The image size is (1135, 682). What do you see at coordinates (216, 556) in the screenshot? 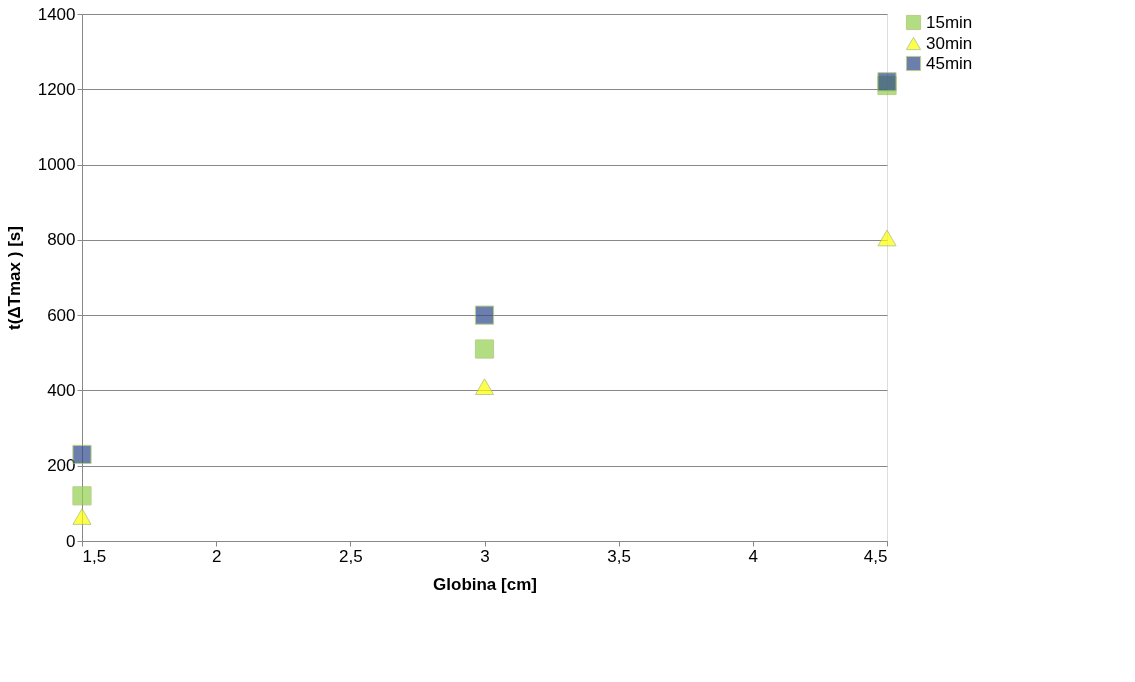
I see `x-tick-label: 2` at bounding box center [216, 556].